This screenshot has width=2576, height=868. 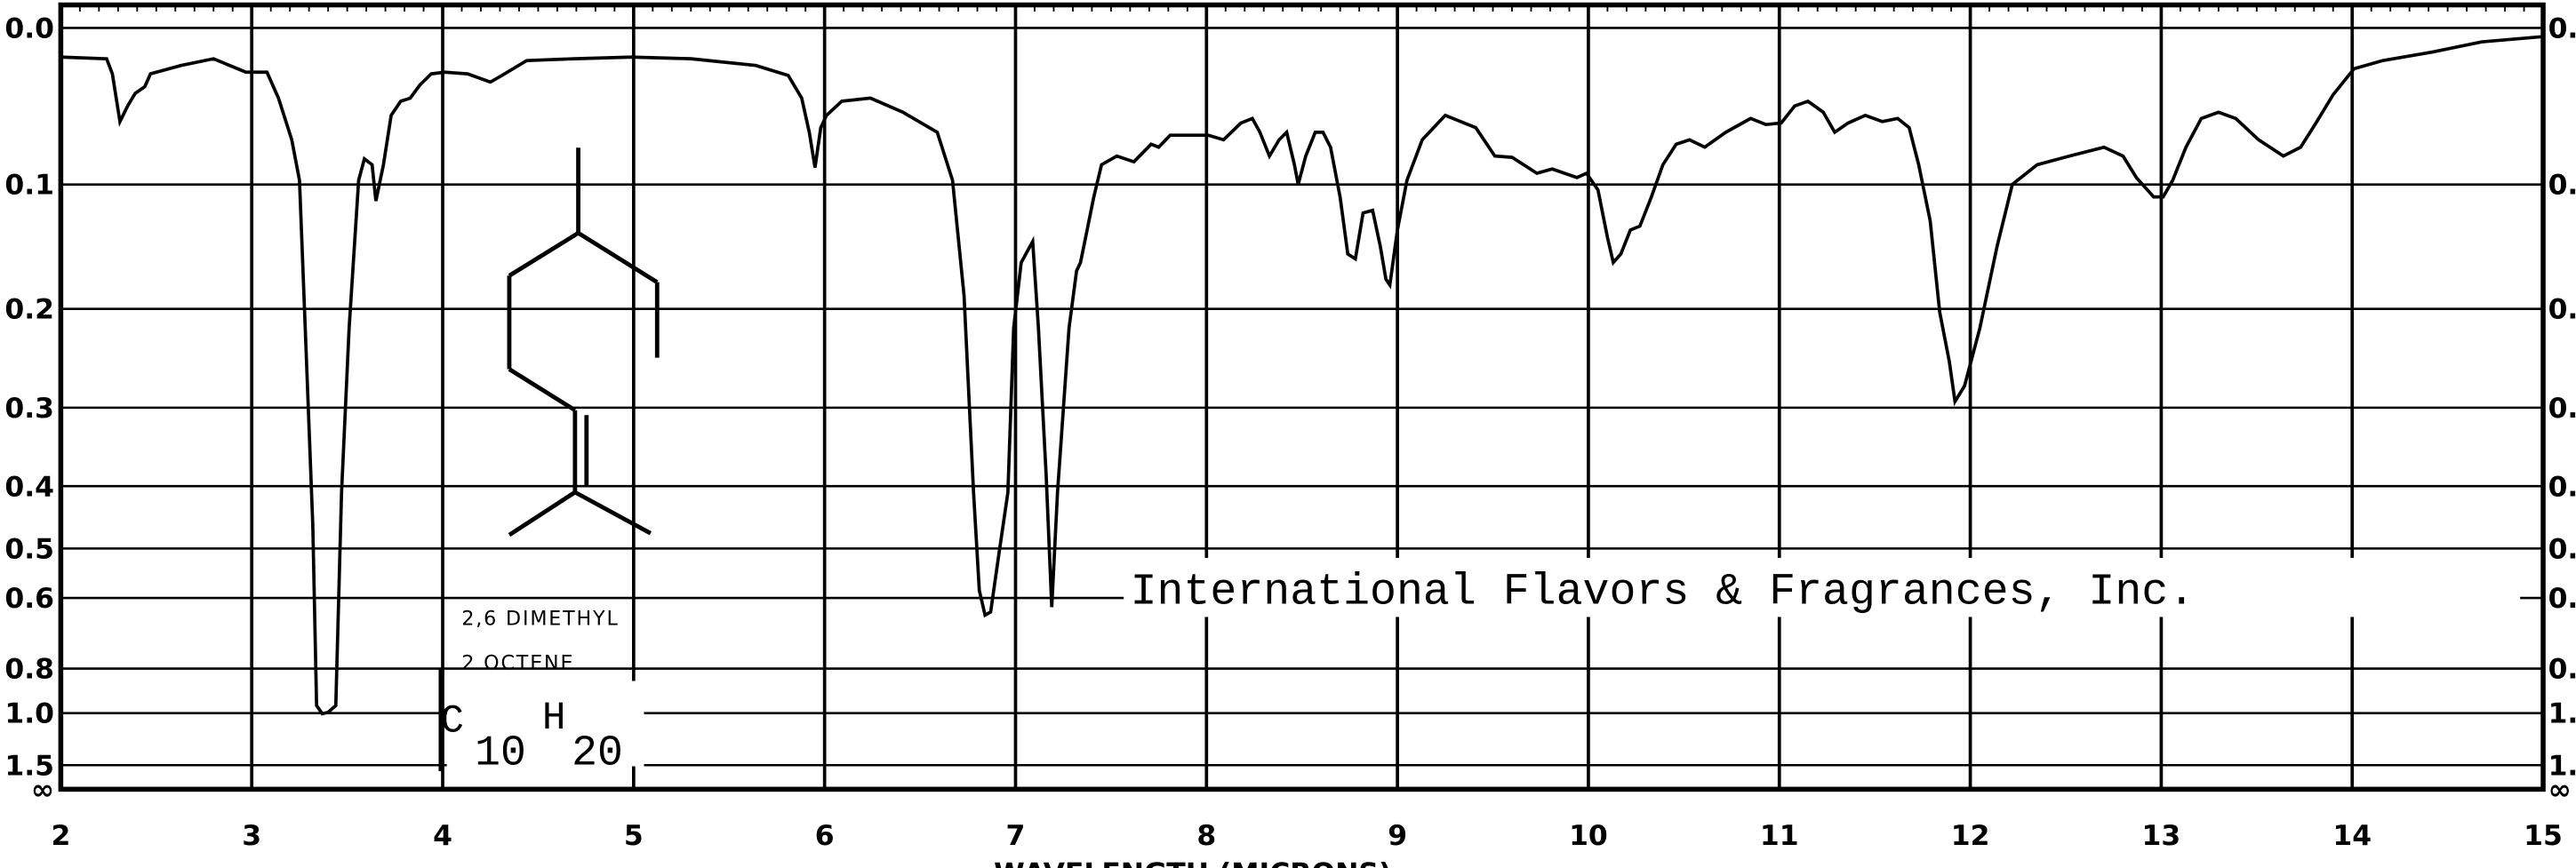 What do you see at coordinates (29, 670) in the screenshot?
I see `y-tick-label: 0.8` at bounding box center [29, 670].